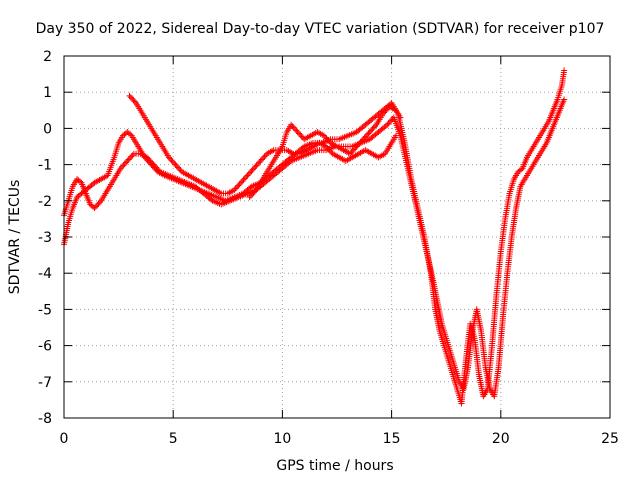 This screenshot has width=640, height=480. I want to click on x-tick-label: 10, so click(282, 439).